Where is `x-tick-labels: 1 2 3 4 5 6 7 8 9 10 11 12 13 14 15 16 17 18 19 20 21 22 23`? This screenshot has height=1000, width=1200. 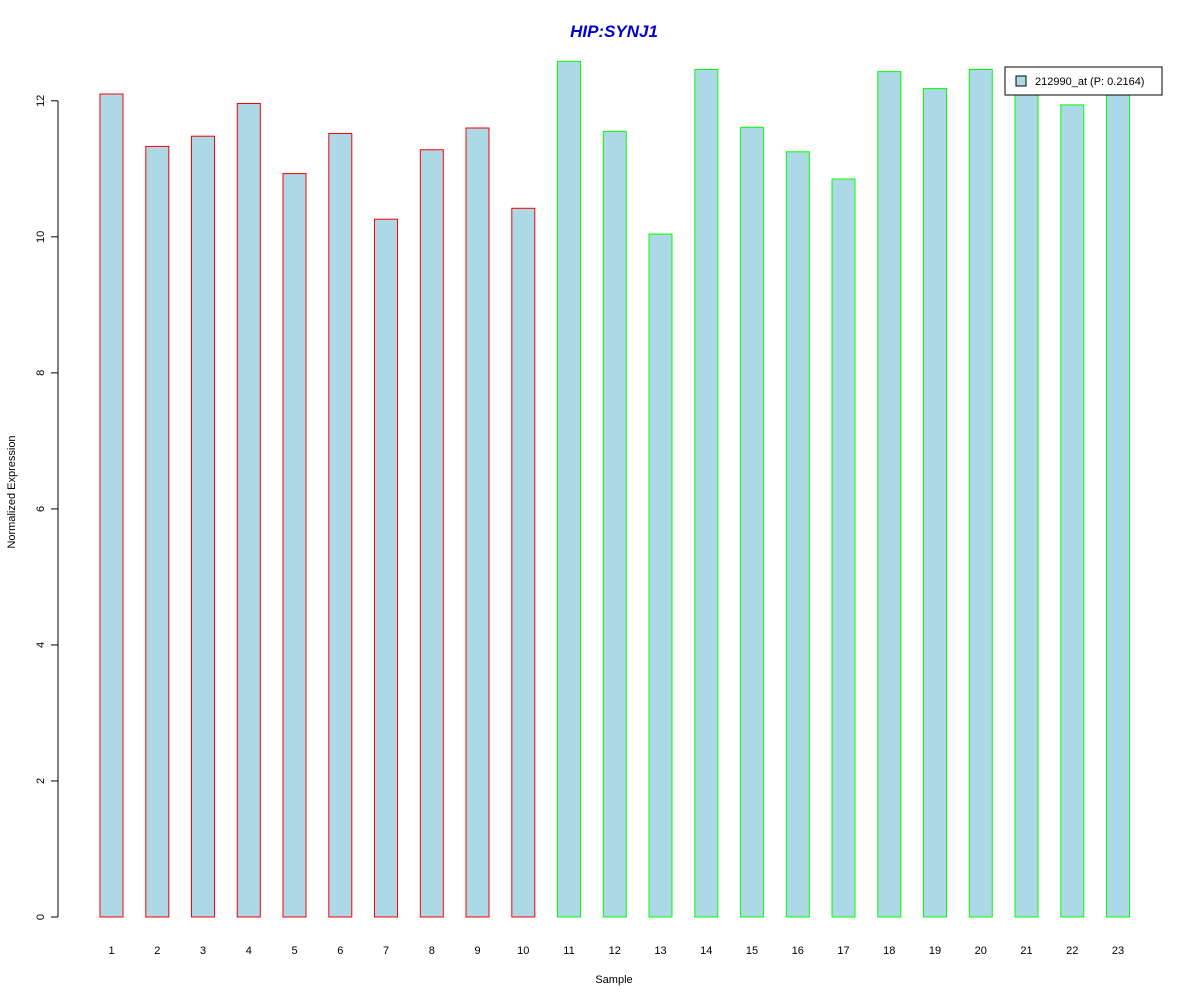 x-tick-labels: 1 2 3 4 5 6 7 8 9 10 11 12 13 14 15 16 17 18 19 20 21 22 23 is located at coordinates (616, 951).